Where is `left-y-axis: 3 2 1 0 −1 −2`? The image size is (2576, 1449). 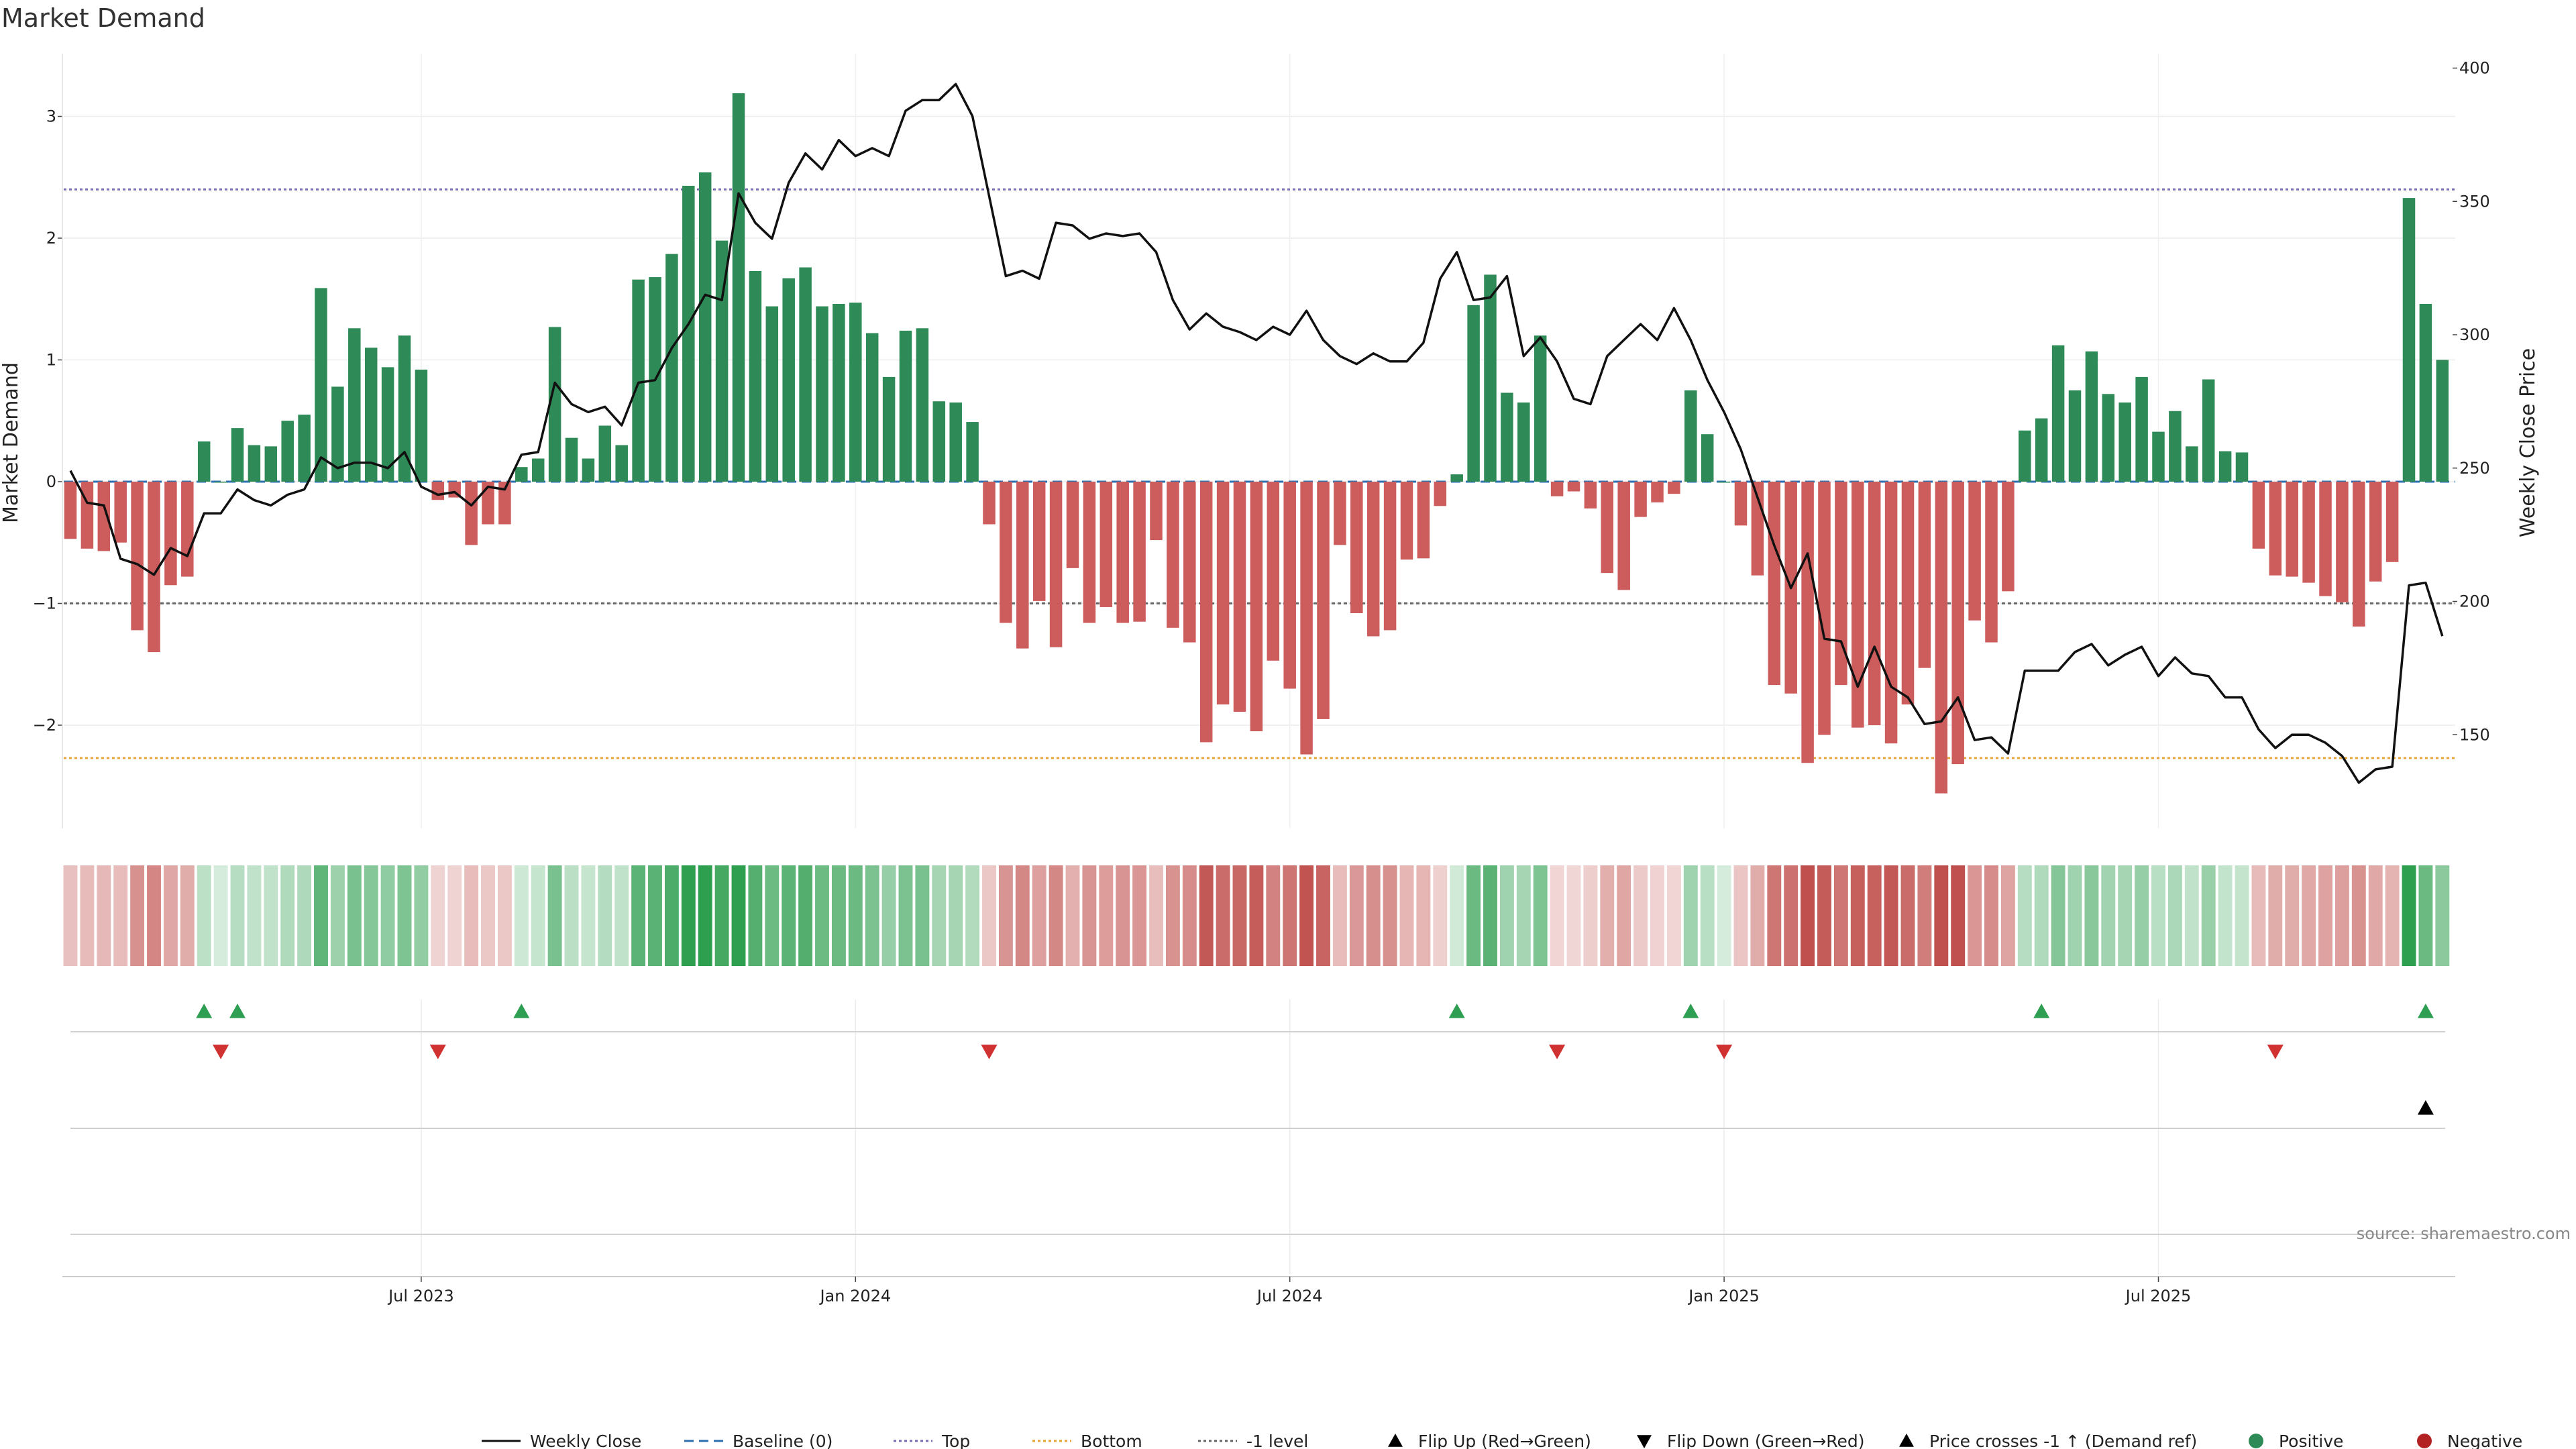 left-y-axis: 3 2 1 0 −1 −2 is located at coordinates (48, 441).